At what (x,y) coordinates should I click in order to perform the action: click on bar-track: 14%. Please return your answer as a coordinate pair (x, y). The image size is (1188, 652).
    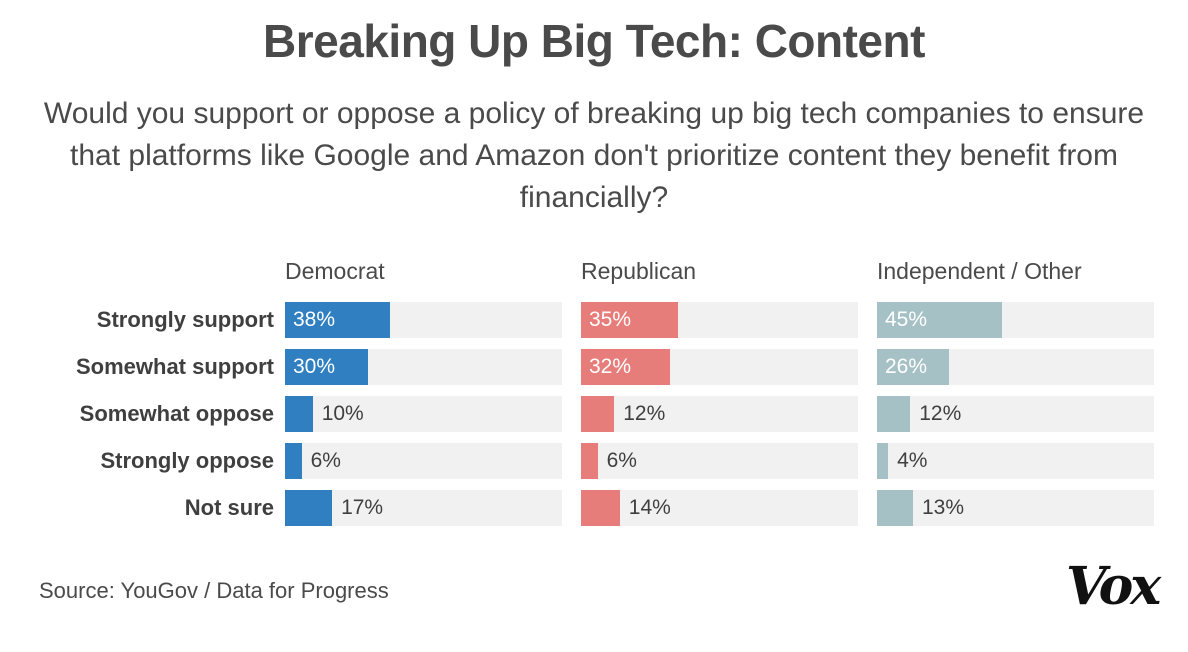
    Looking at the image, I should click on (719, 508).